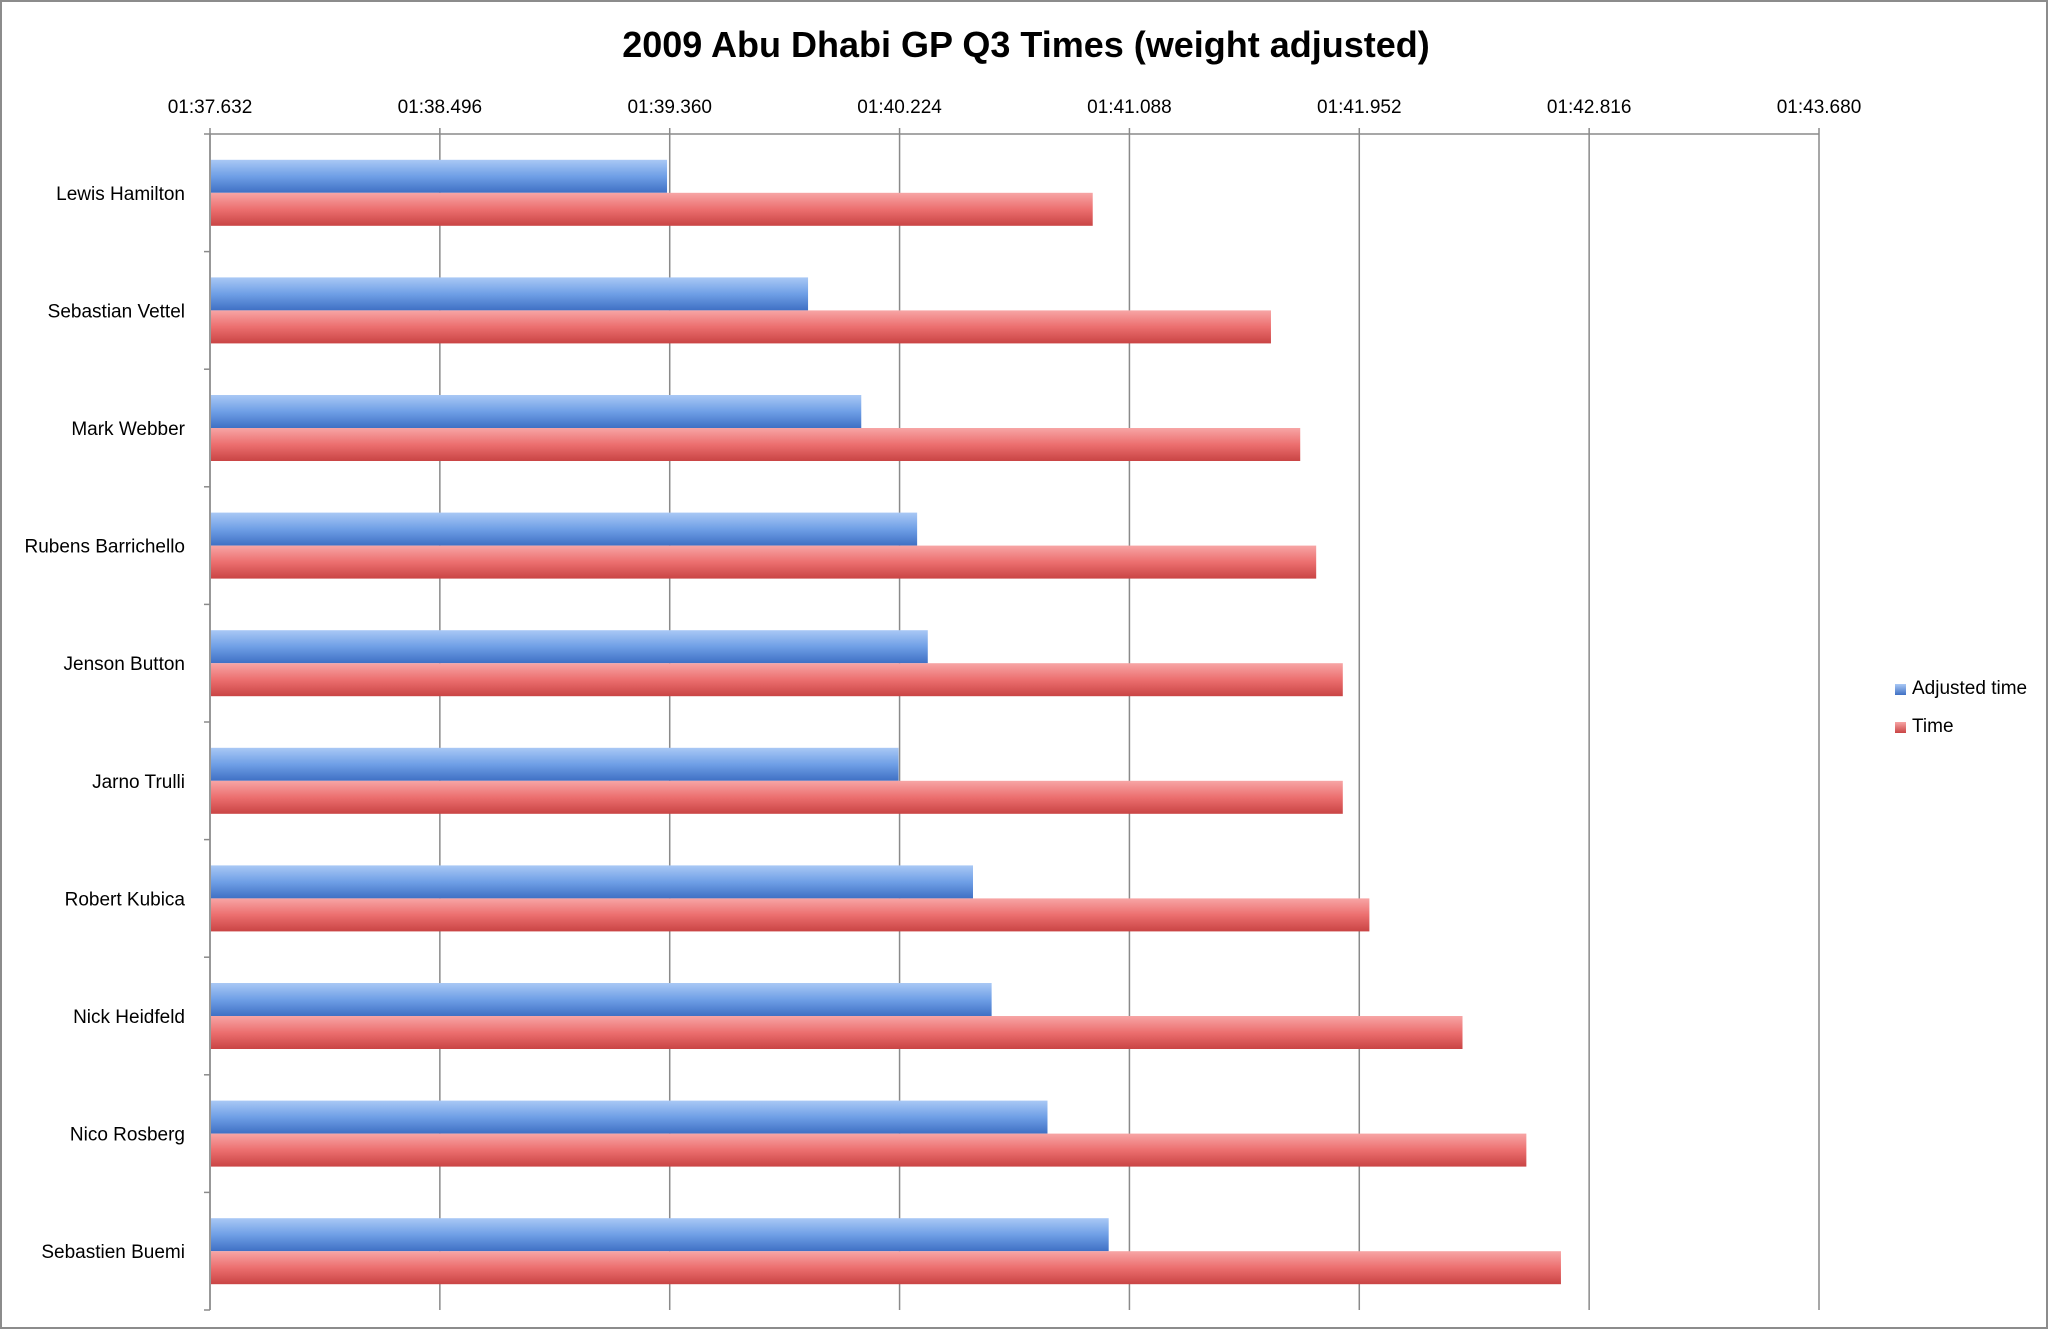 The image size is (2052, 1333). Describe the element at coordinates (125, 899) in the screenshot. I see `category-label: Robert Kubica` at that location.